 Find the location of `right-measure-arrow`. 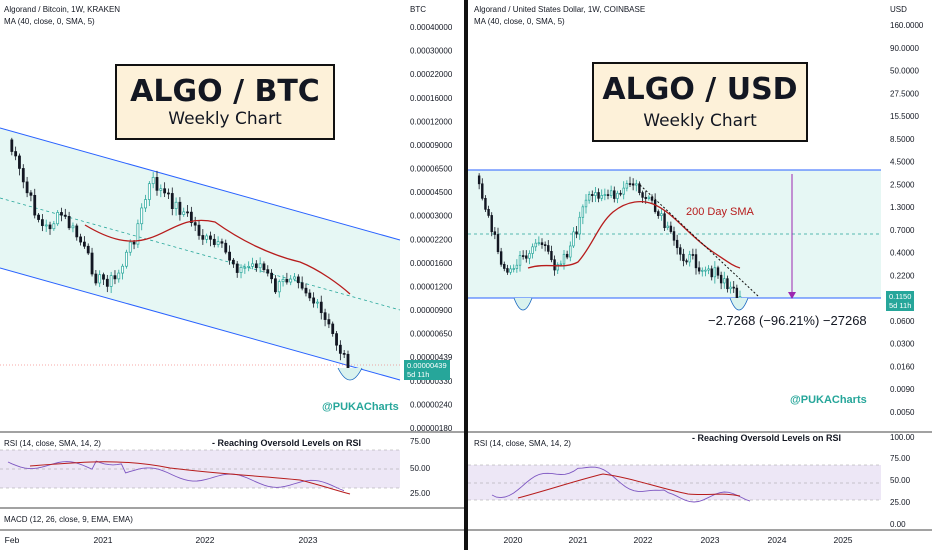

right-measure-arrow is located at coordinates (792, 295).